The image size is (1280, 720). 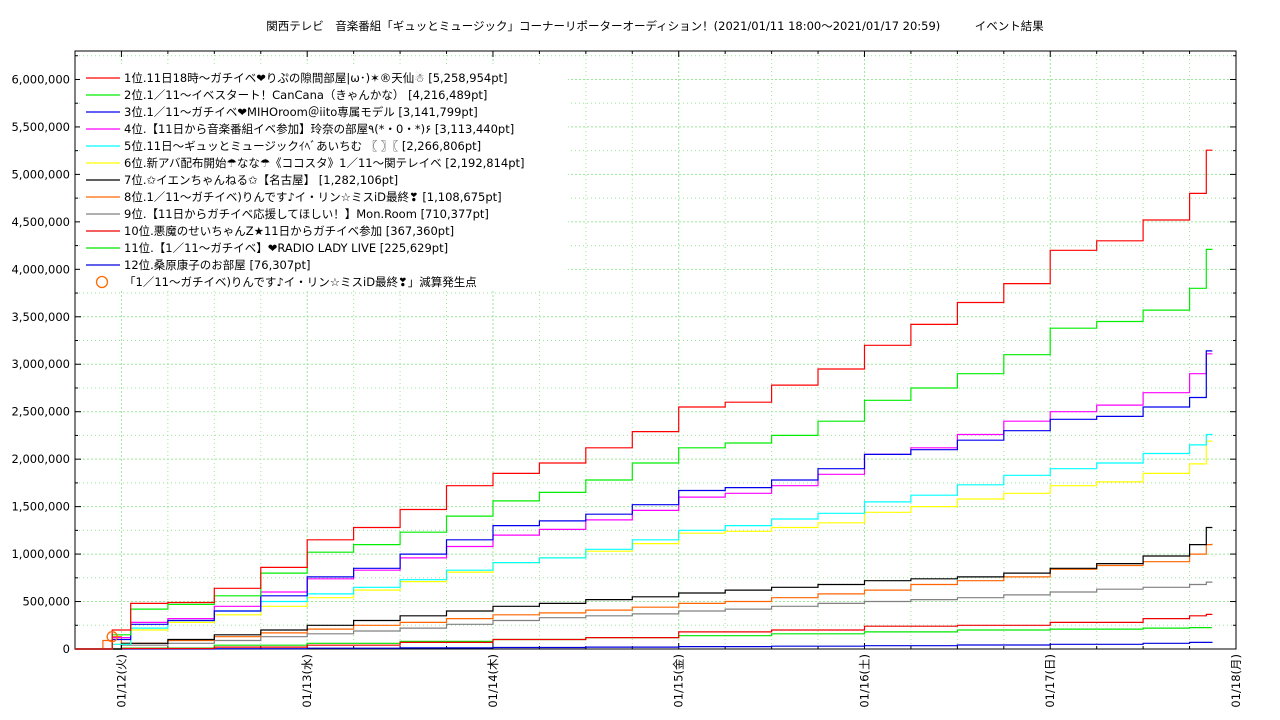 What do you see at coordinates (40, 174) in the screenshot?
I see `y-tick-label: 5,000,000` at bounding box center [40, 174].